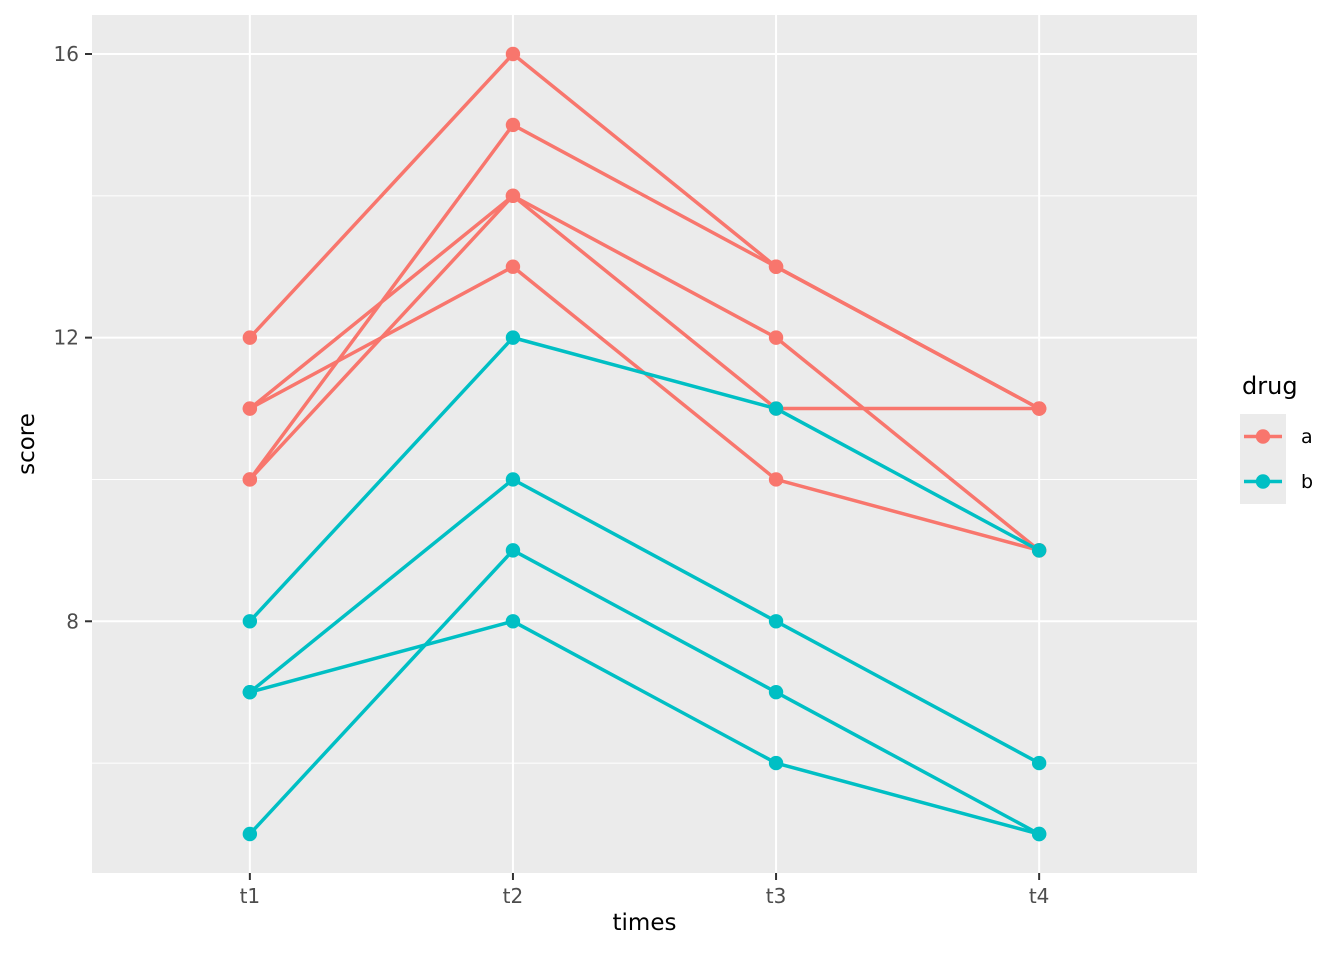 Image resolution: width=1344 pixels, height=960 pixels. Describe the element at coordinates (644, 923) in the screenshot. I see `x-axis-title: times` at that location.